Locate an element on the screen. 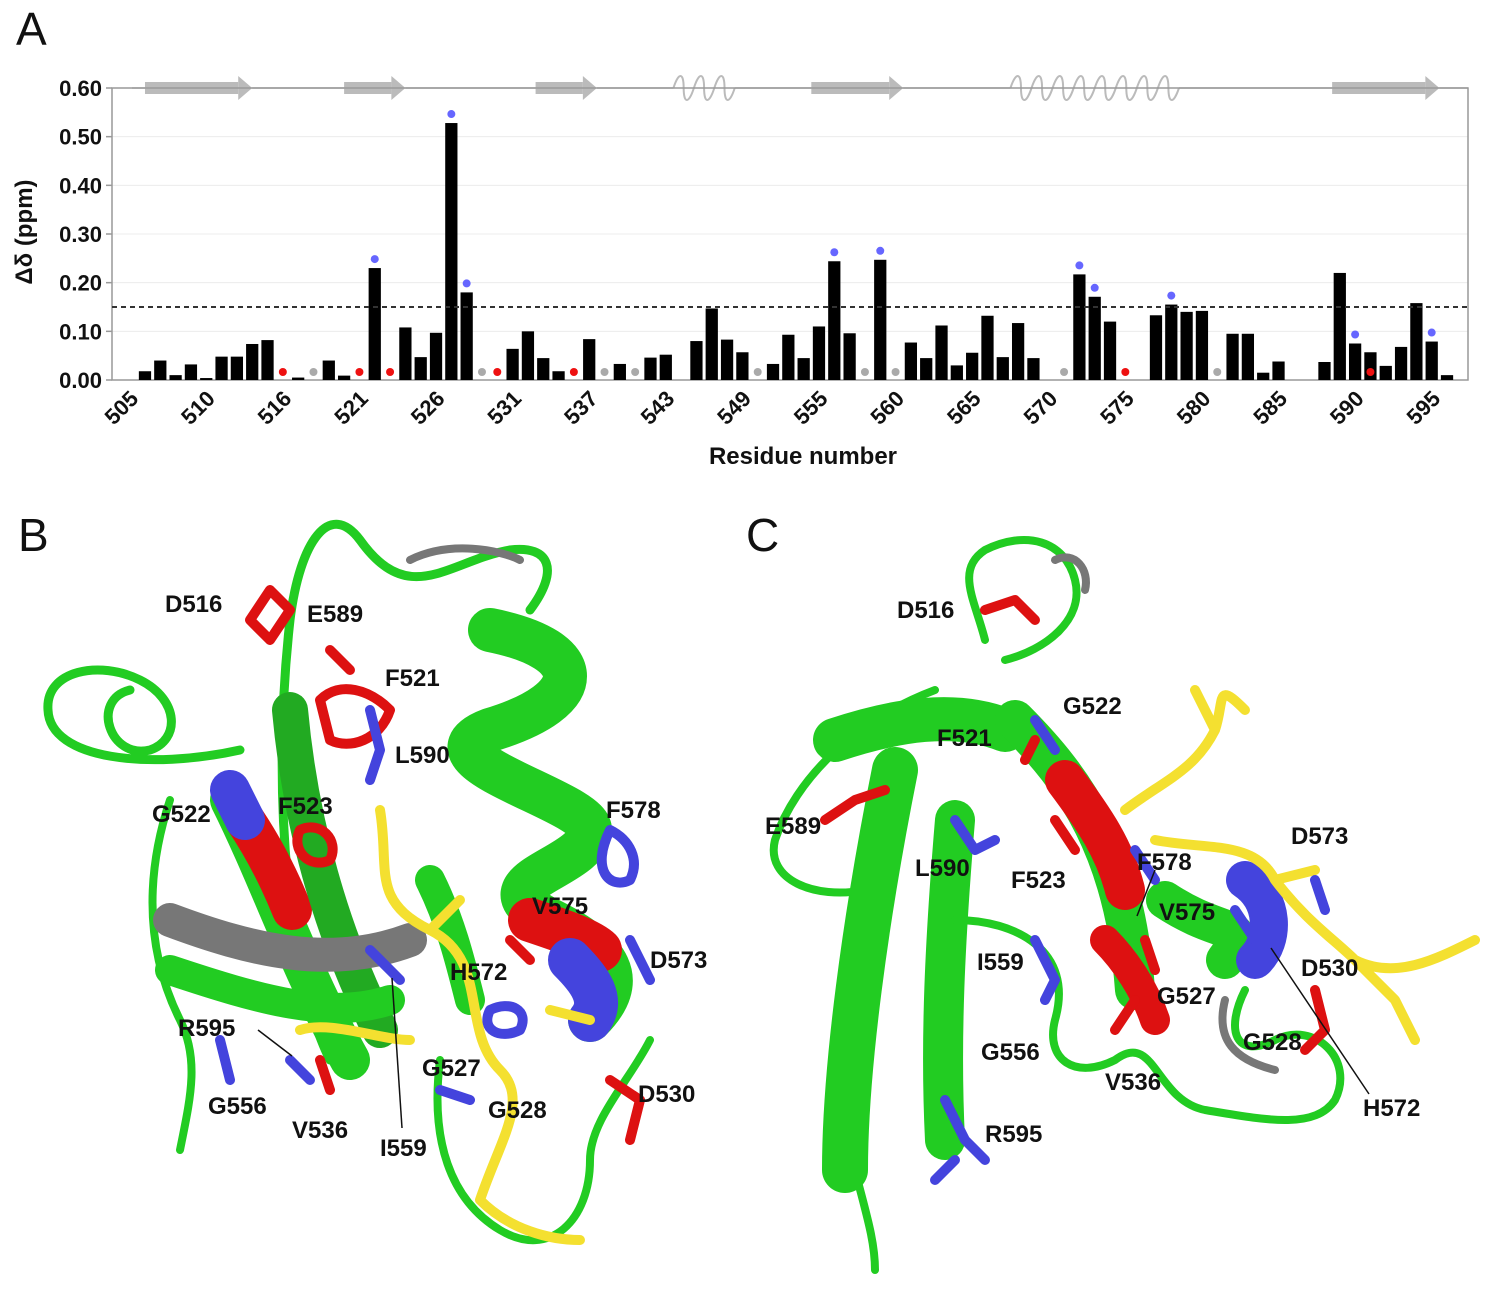 The image size is (1498, 1298). y-tick-label: 0.00 is located at coordinates (80, 380).